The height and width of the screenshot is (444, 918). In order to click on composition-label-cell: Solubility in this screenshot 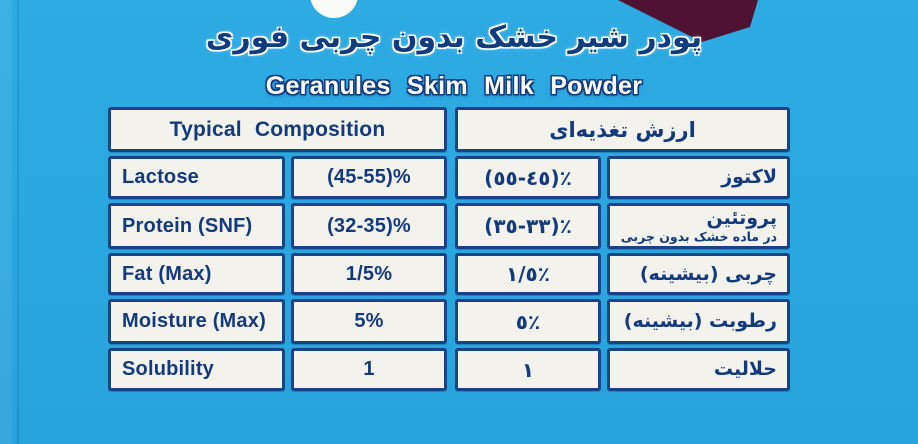, I will do `click(196, 369)`.